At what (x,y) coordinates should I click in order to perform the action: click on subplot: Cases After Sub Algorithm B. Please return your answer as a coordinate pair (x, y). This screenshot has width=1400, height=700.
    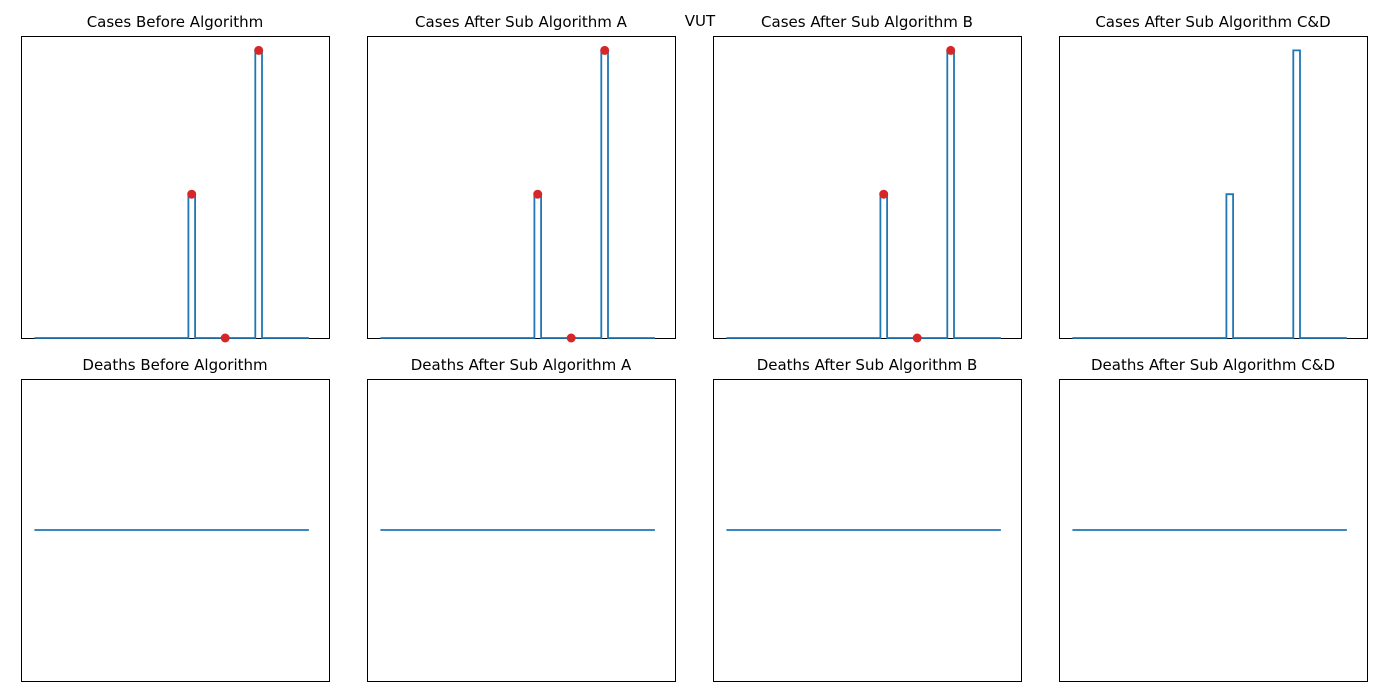
    Looking at the image, I should click on (867, 178).